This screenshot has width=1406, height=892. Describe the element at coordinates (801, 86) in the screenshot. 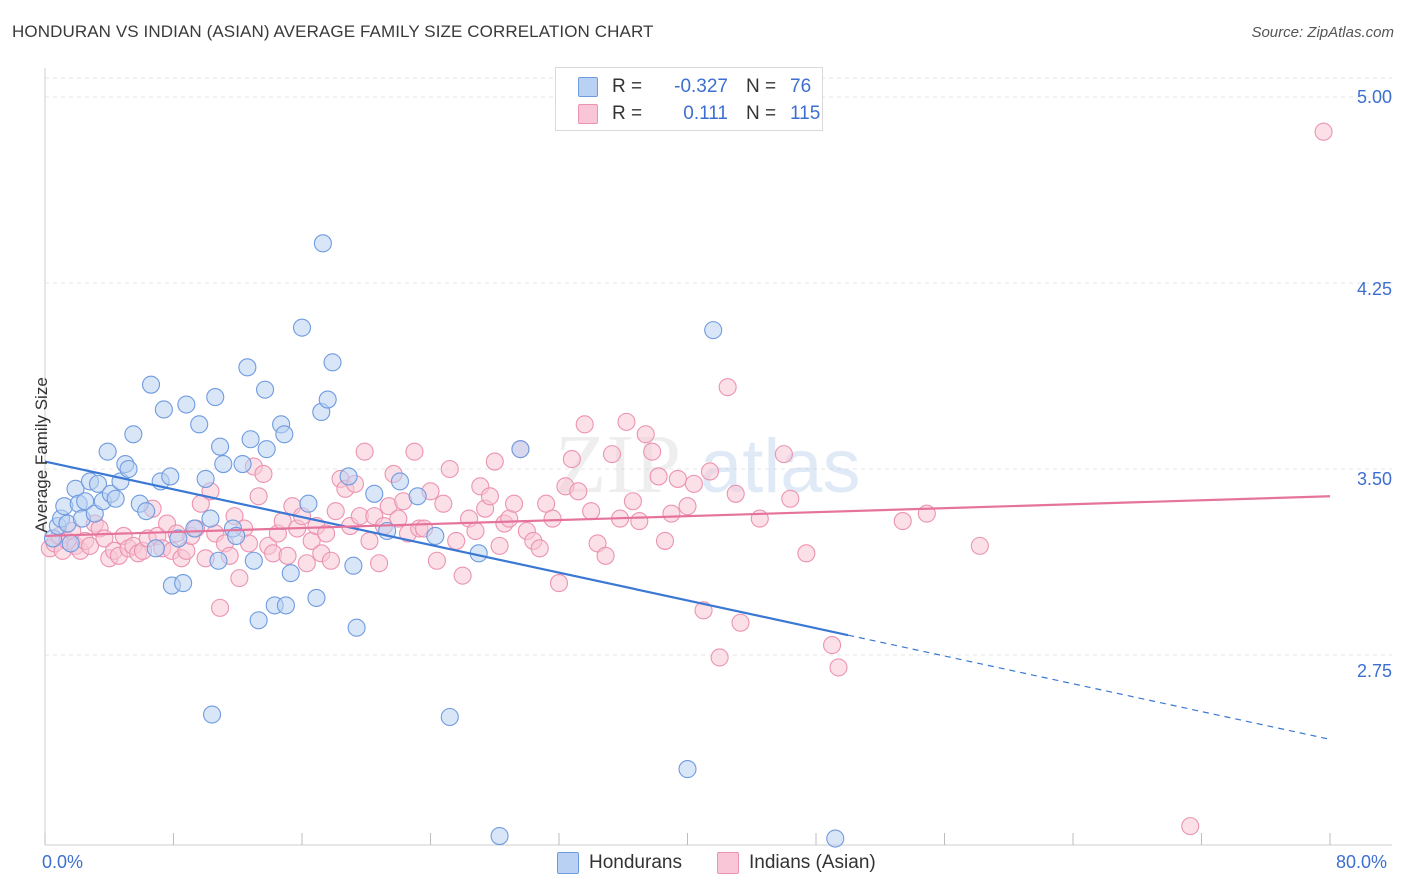

I see `n-value: 76` at that location.